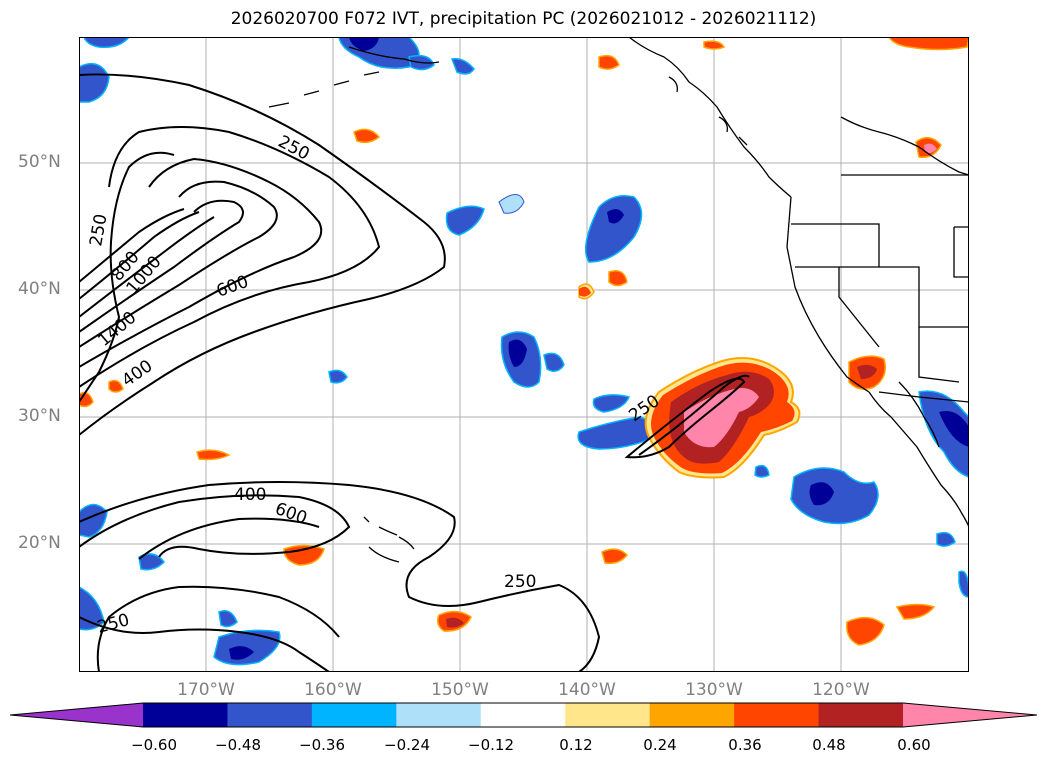 The width and height of the screenshot is (1047, 765). Describe the element at coordinates (389, 539) in the screenshot. I see `hawaii-islands` at that location.